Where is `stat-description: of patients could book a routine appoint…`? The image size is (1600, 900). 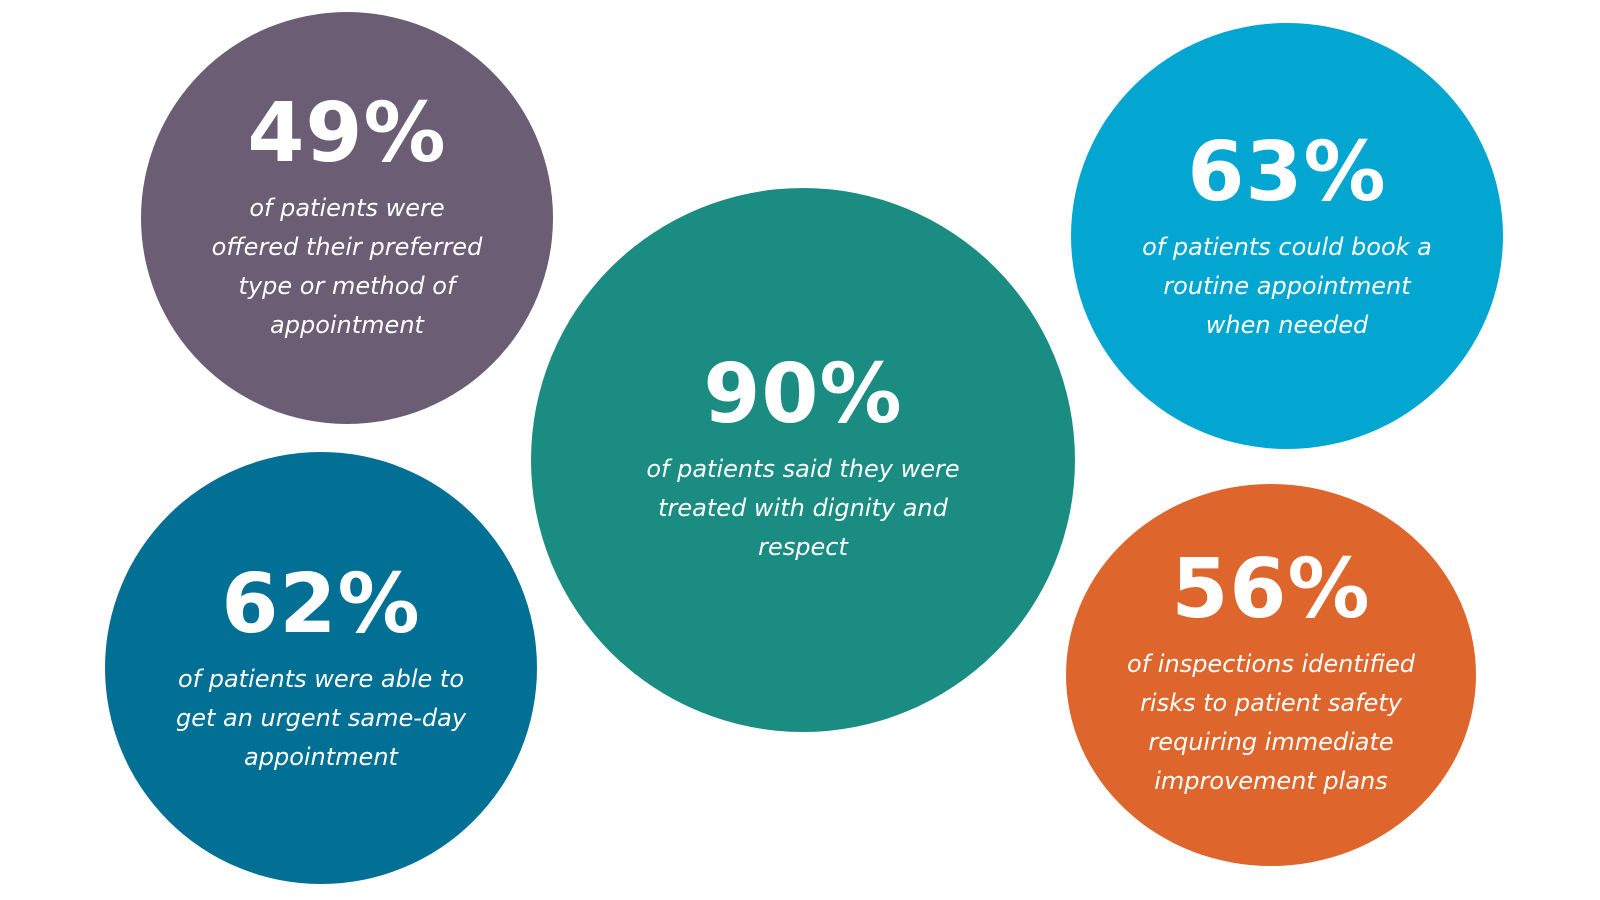 stat-description: of patients could book a routine appoint… is located at coordinates (1287, 285).